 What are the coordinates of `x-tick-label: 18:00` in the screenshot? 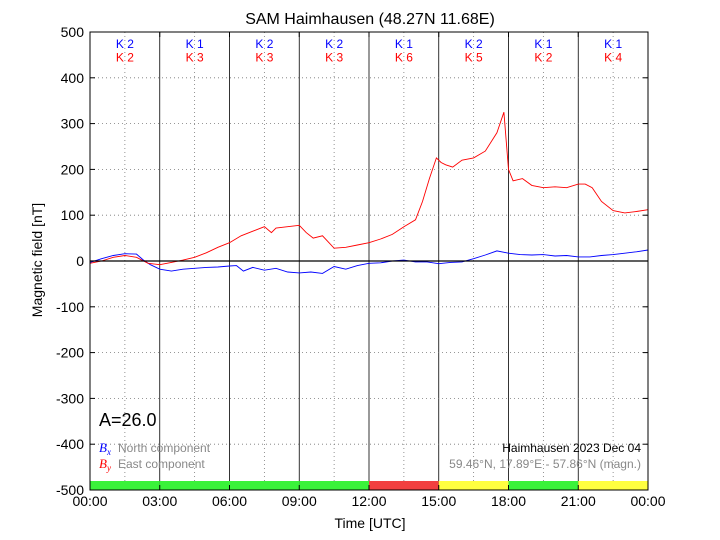 It's located at (508, 501).